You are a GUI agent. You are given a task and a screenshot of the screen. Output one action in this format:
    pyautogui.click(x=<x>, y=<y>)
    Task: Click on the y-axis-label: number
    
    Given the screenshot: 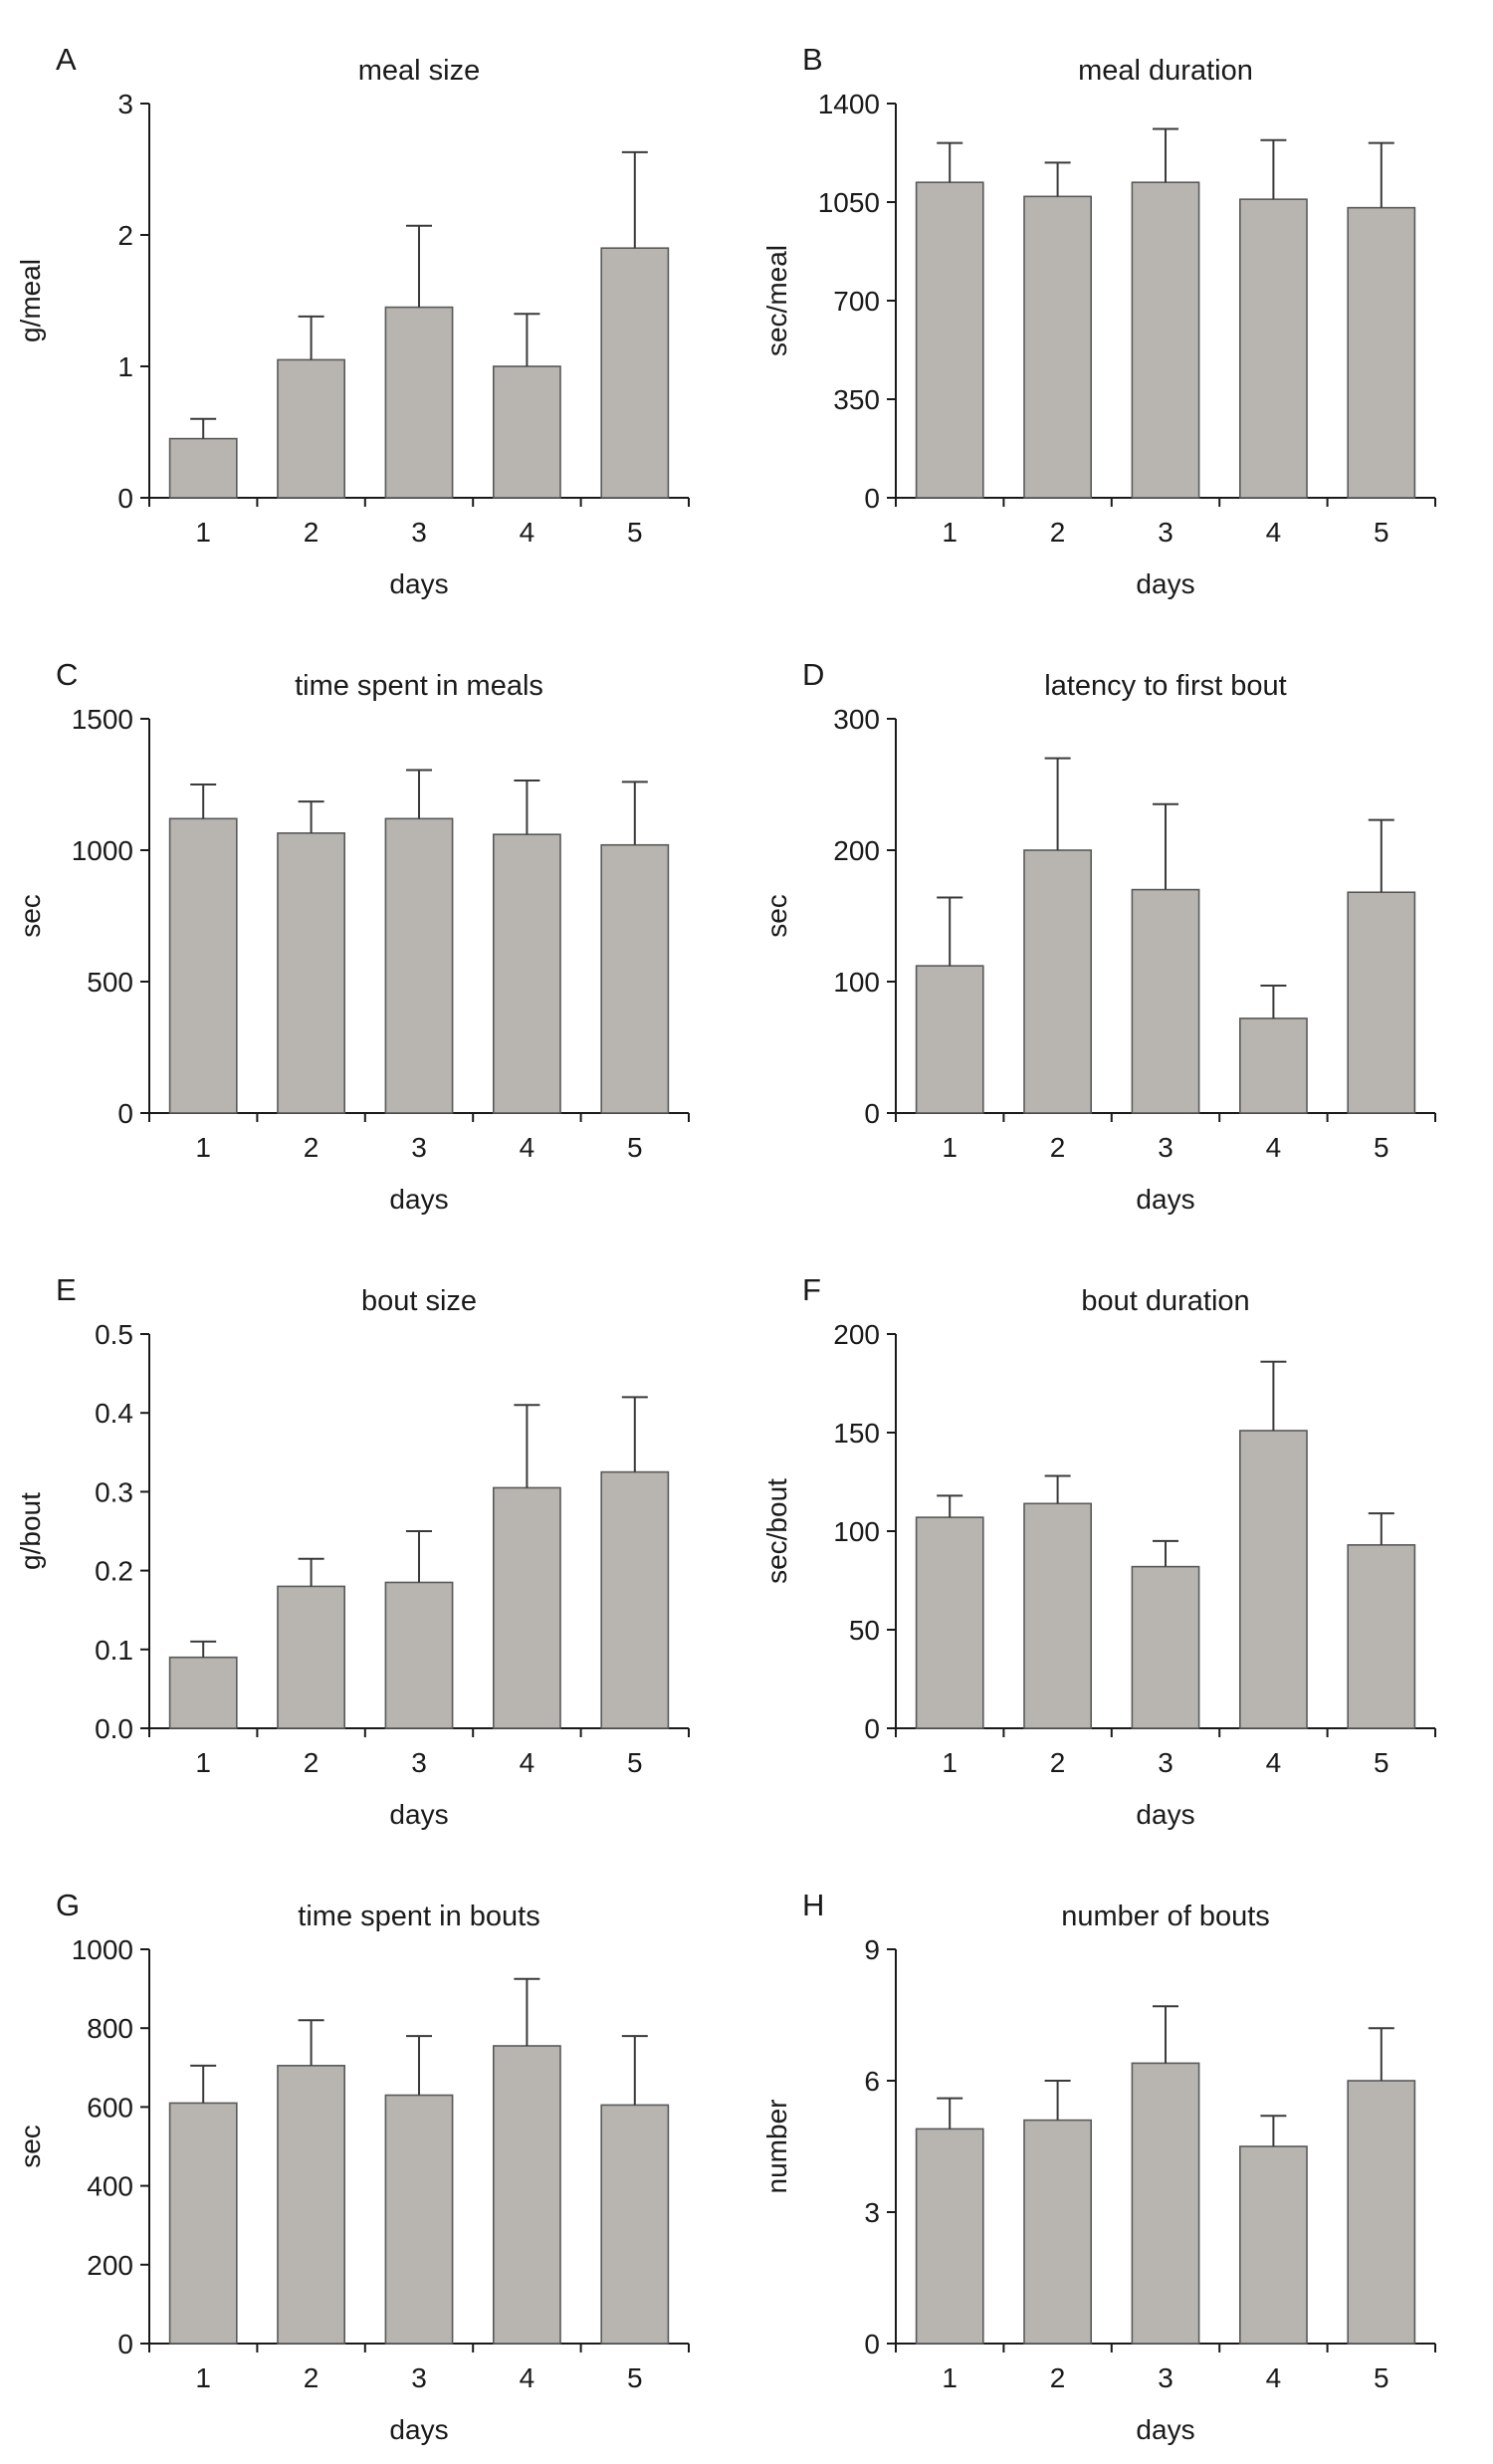 What is the action you would take?
    pyautogui.click(x=776, y=2147)
    